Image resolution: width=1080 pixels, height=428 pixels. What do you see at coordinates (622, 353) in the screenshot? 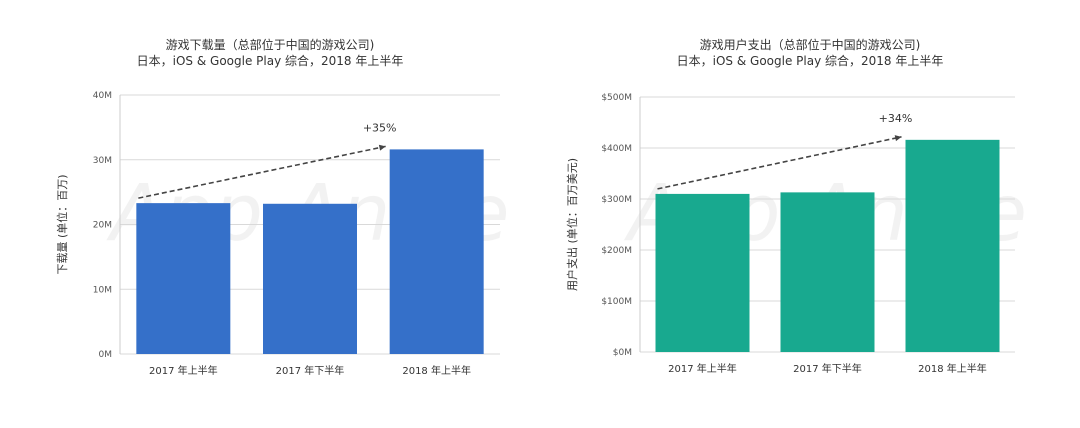
I see `y-tick-label: $0M` at bounding box center [622, 353].